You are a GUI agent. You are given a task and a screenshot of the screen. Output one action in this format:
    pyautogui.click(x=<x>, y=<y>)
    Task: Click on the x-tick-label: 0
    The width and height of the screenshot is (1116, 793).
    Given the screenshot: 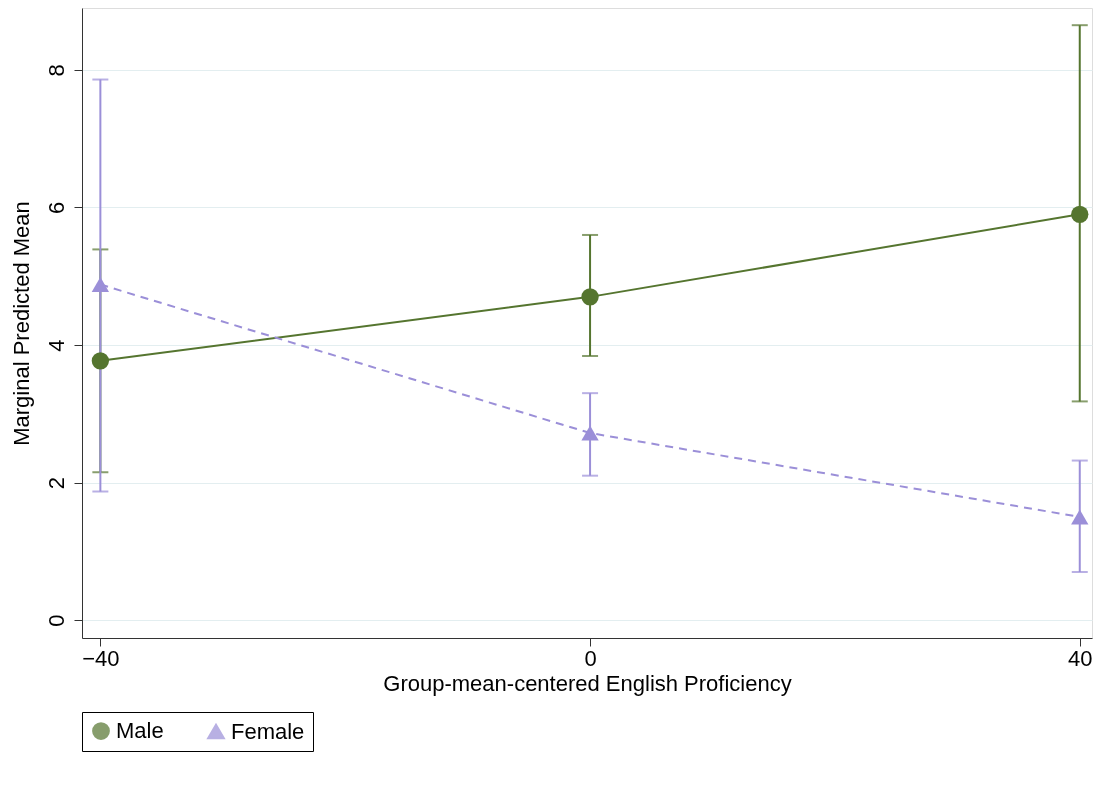 What is the action you would take?
    pyautogui.click(x=590, y=658)
    